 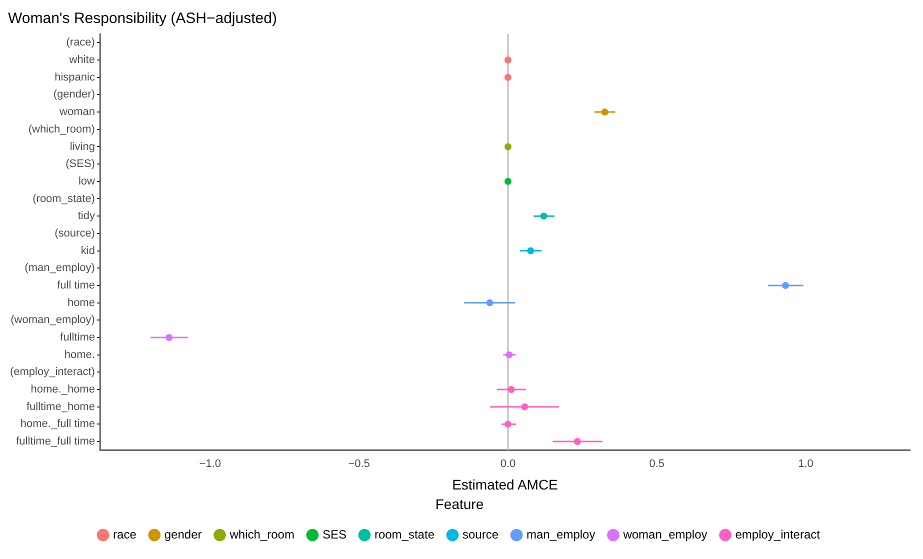 What do you see at coordinates (77, 338) in the screenshot?
I see `y-tick-label: fulltime` at bounding box center [77, 338].